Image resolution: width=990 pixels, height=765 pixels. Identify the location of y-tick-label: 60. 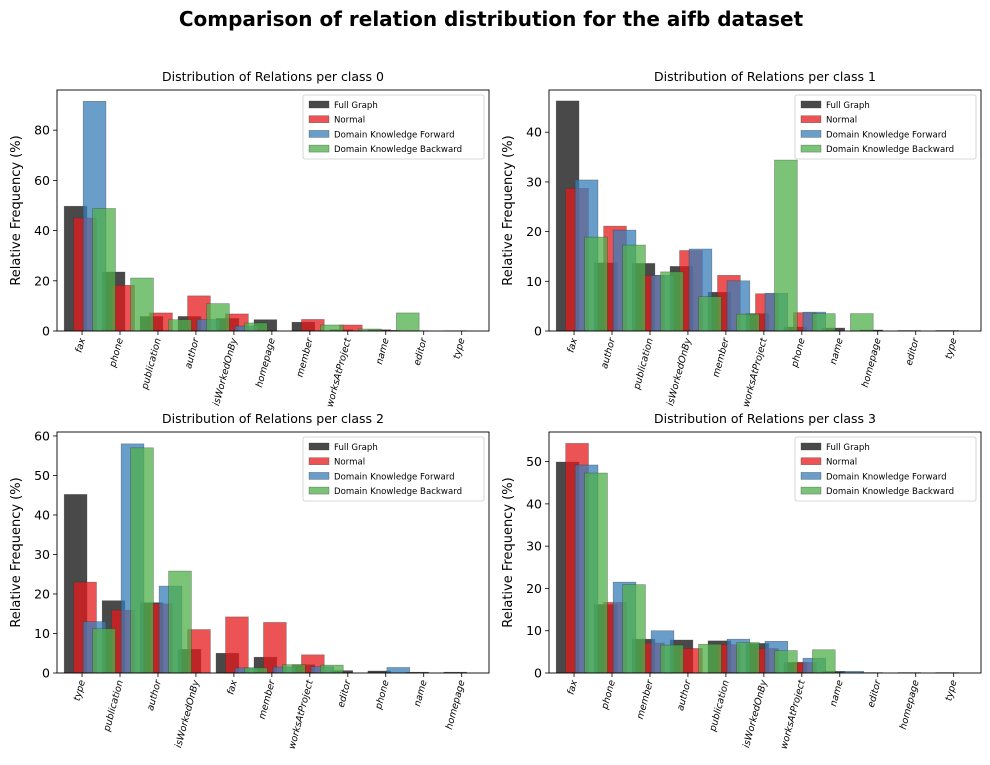
(42, 435).